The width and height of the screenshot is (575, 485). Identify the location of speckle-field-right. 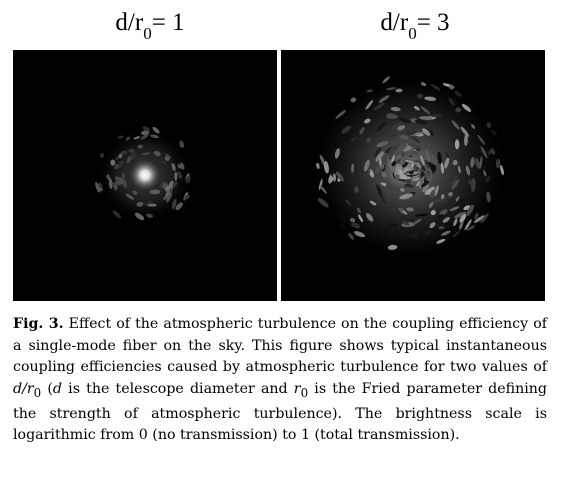
(410, 163).